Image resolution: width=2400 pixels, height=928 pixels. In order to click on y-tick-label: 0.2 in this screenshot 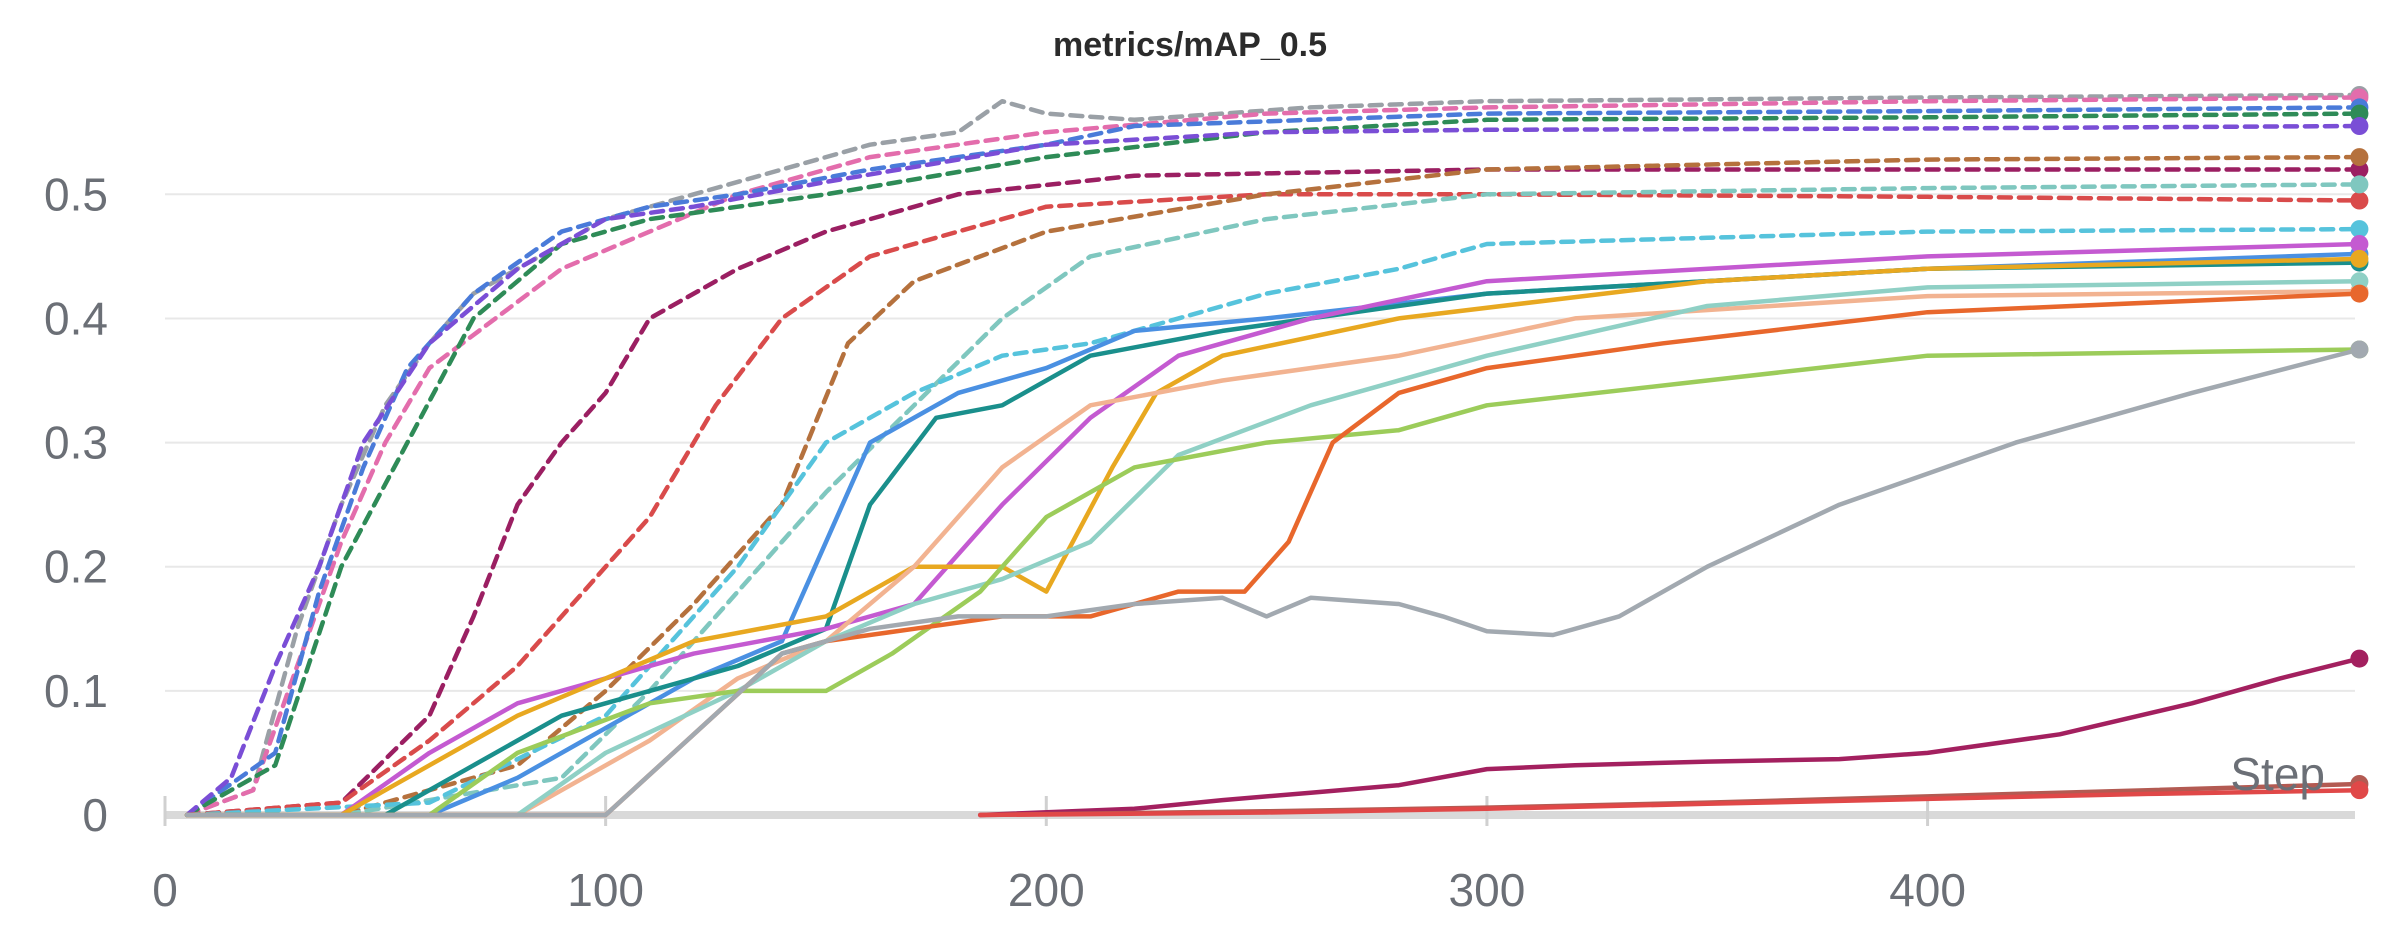, I will do `click(76, 567)`.